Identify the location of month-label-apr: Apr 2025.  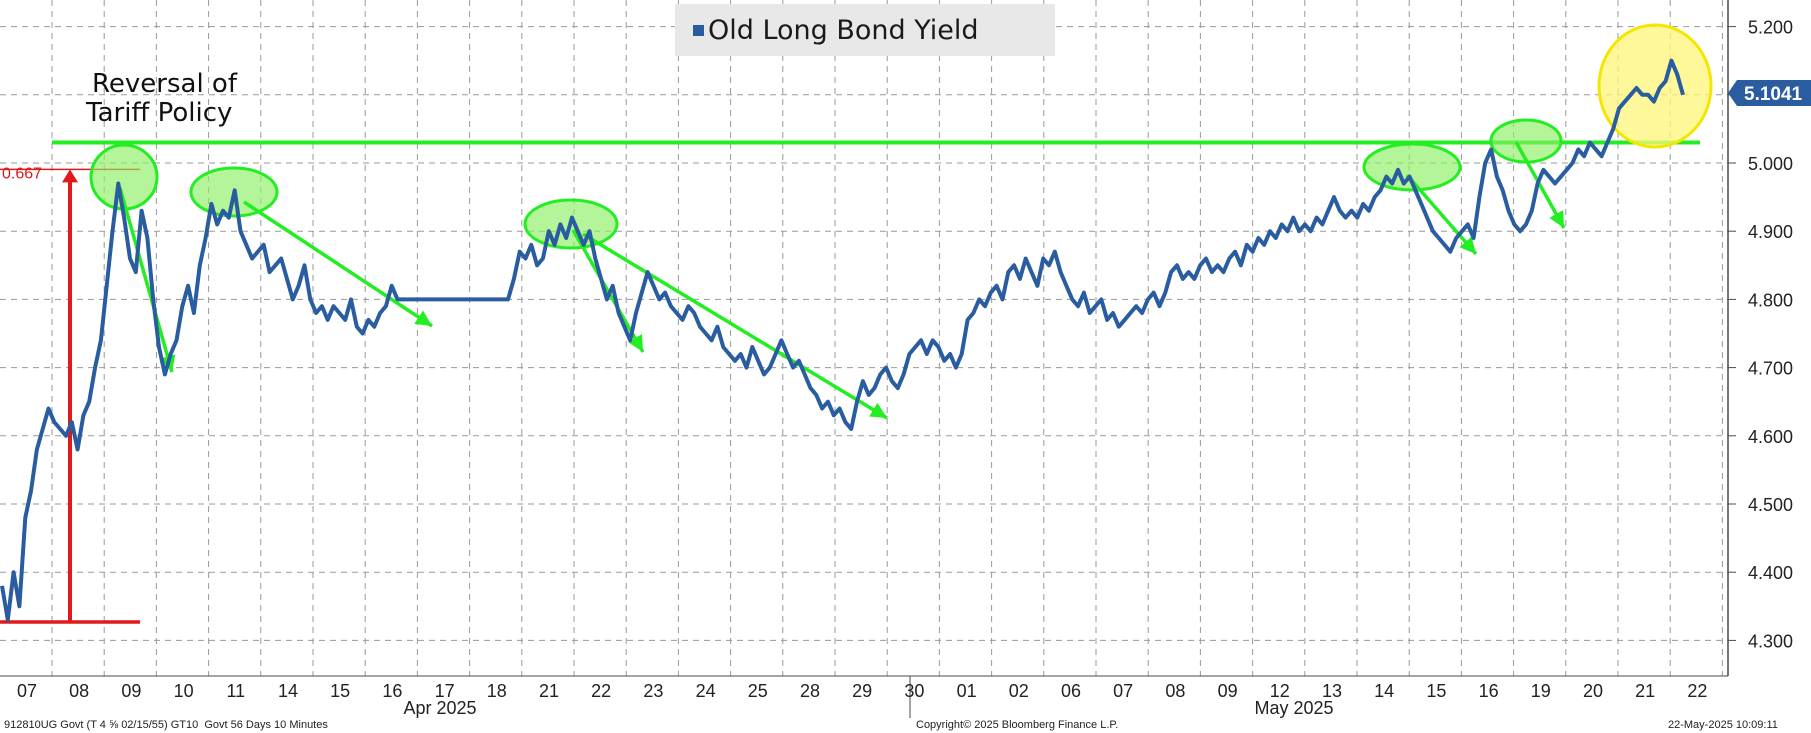
(439, 708).